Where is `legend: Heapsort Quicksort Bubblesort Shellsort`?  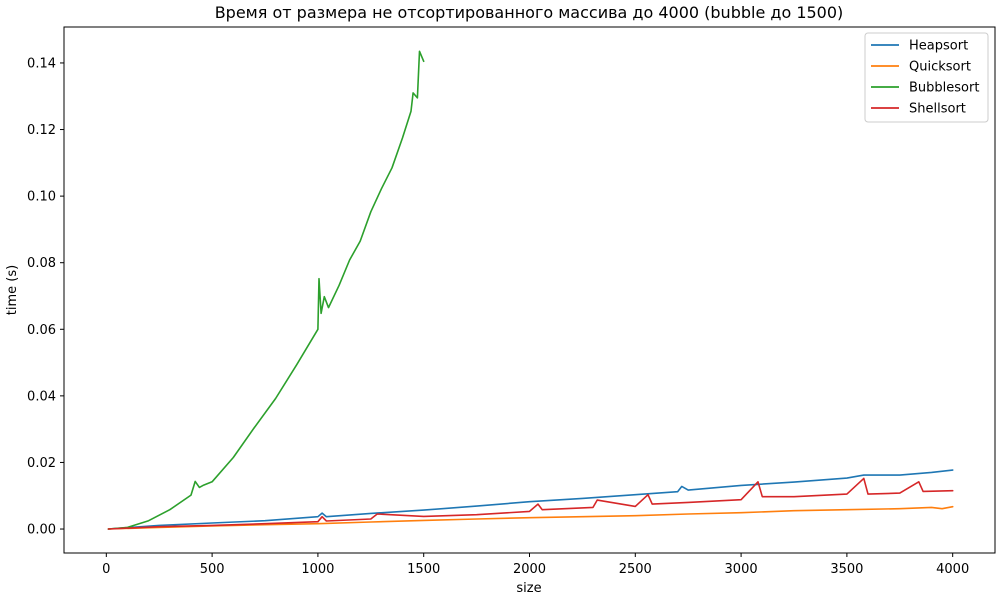
legend: Heapsort Quicksort Bubblesort Shellsort is located at coordinates (926, 77).